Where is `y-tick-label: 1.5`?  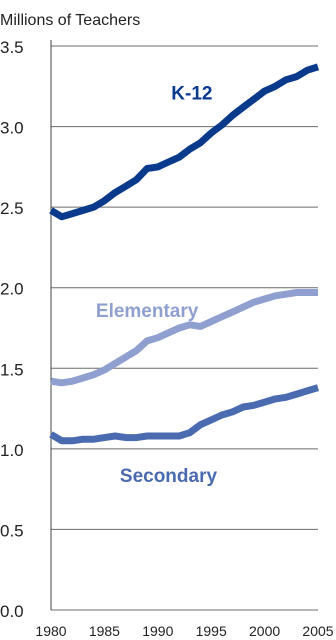 y-tick-label: 1.5 is located at coordinates (12, 369).